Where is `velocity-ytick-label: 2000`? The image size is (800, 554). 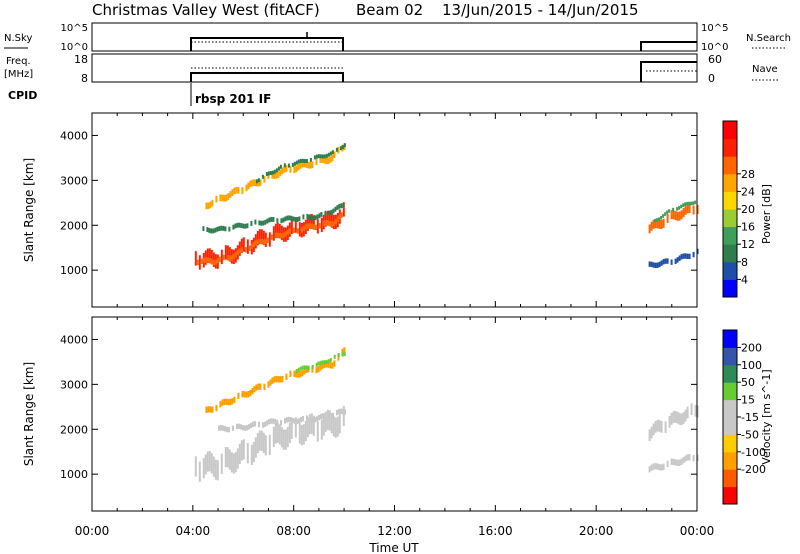
velocity-ytick-label: 2000 is located at coordinates (74, 429).